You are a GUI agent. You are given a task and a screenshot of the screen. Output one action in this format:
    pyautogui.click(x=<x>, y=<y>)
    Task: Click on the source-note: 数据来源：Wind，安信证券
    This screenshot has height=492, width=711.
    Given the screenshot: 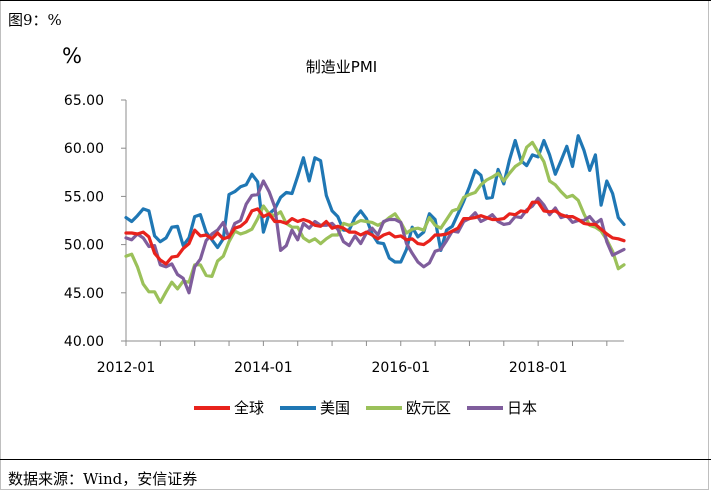 What is the action you would take?
    pyautogui.click(x=103, y=479)
    